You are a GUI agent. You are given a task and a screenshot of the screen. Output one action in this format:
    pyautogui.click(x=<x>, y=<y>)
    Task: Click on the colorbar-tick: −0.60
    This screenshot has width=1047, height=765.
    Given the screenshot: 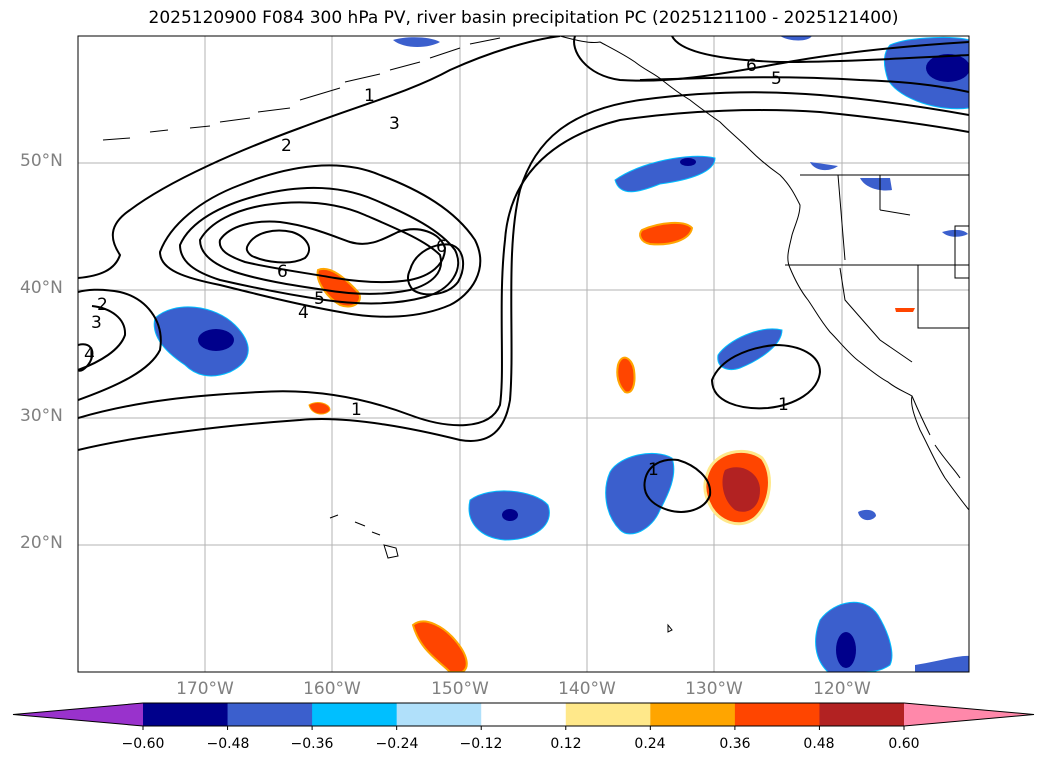 What is the action you would take?
    pyautogui.click(x=143, y=744)
    